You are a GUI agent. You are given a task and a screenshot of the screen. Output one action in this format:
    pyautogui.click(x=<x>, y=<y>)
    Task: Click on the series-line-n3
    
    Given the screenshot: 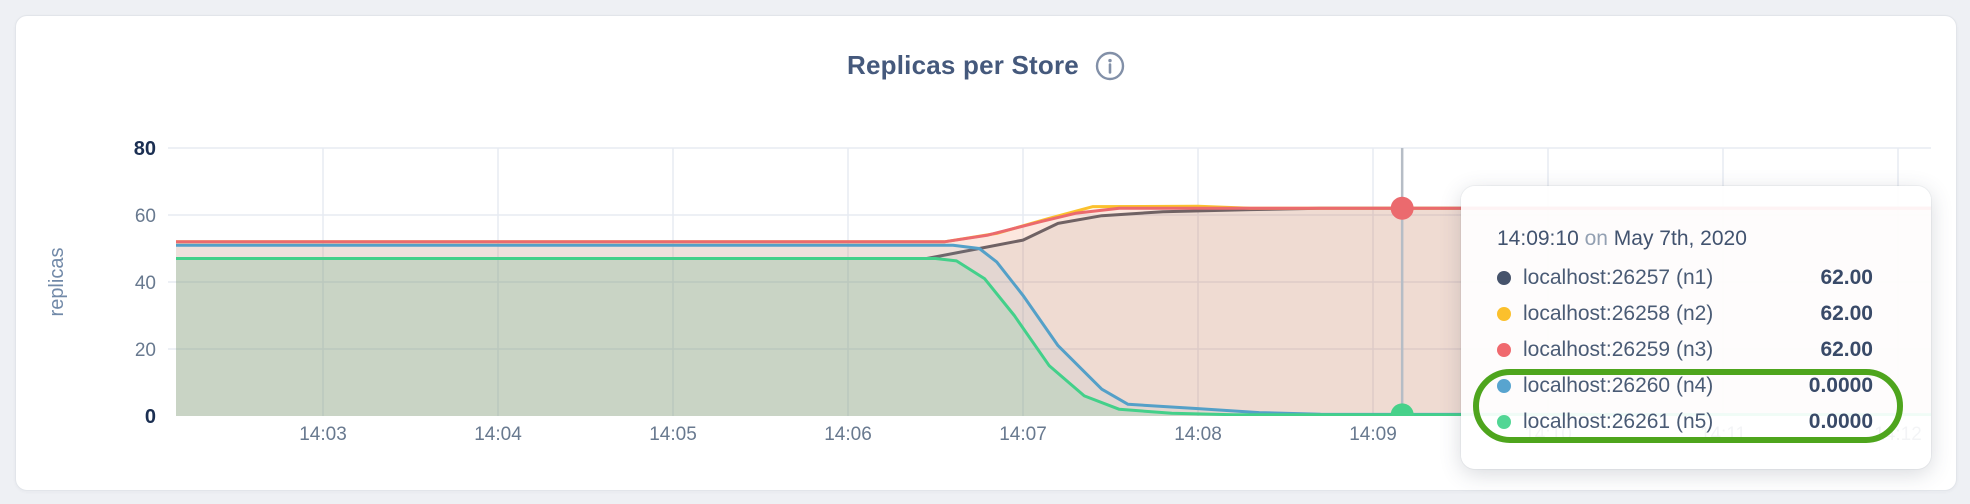 What is the action you would take?
    pyautogui.click(x=1053, y=225)
    